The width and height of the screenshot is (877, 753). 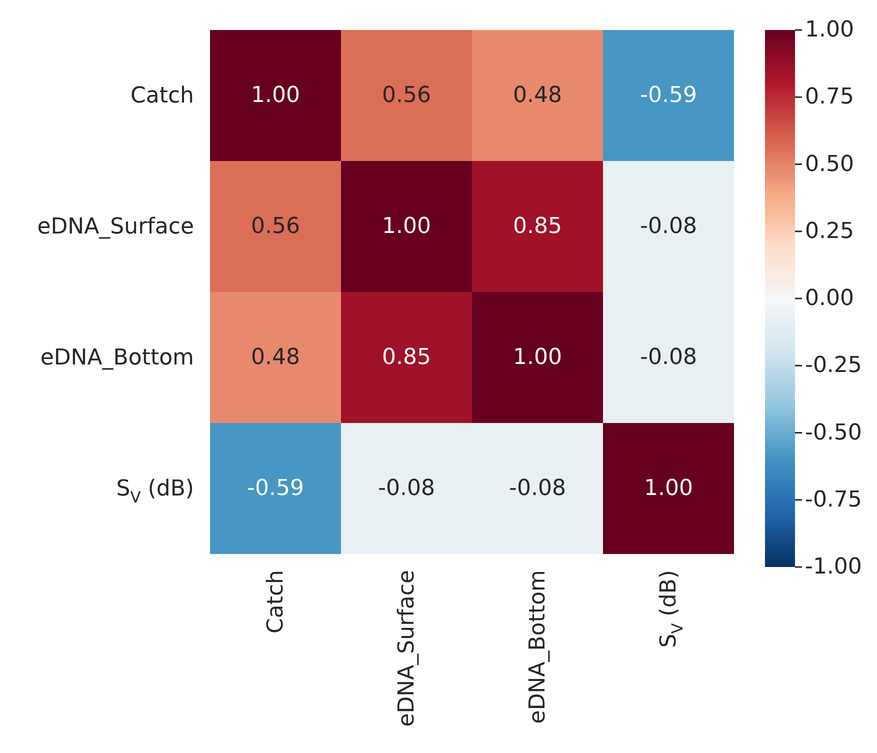 What do you see at coordinates (833, 365) in the screenshot?
I see `color-bar-label: -0.25` at bounding box center [833, 365].